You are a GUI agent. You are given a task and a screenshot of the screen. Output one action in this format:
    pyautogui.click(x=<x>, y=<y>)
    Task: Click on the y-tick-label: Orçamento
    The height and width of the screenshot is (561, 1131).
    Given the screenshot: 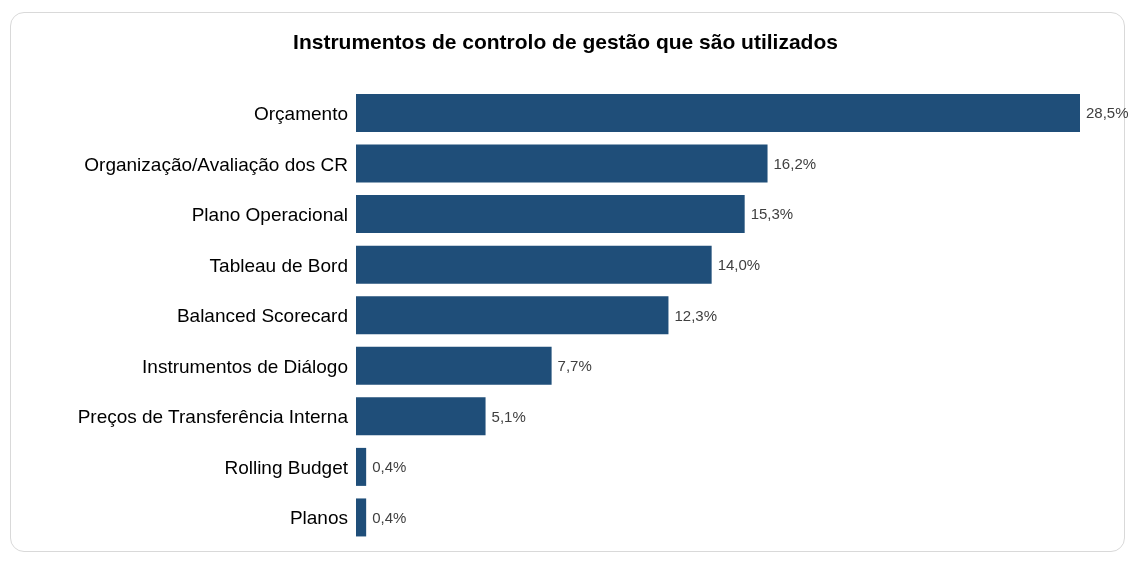 What is the action you would take?
    pyautogui.click(x=301, y=114)
    